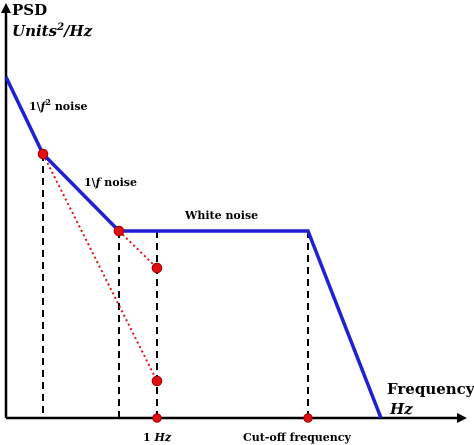  Describe the element at coordinates (77, 31) in the screenshot. I see `y-axis-units-per: /Hz` at that location.